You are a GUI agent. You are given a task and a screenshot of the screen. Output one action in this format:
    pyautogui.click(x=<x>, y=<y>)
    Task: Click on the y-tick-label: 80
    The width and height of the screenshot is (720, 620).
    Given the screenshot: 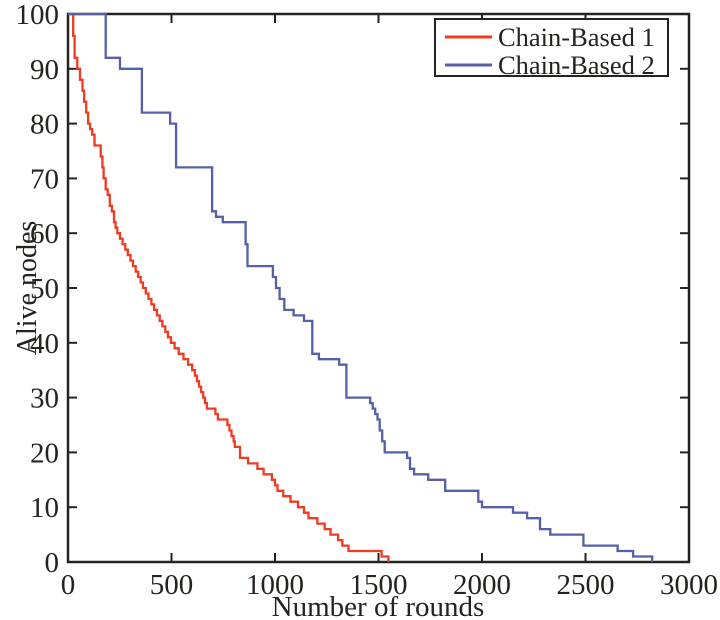 What is the action you would take?
    pyautogui.click(x=44, y=125)
    